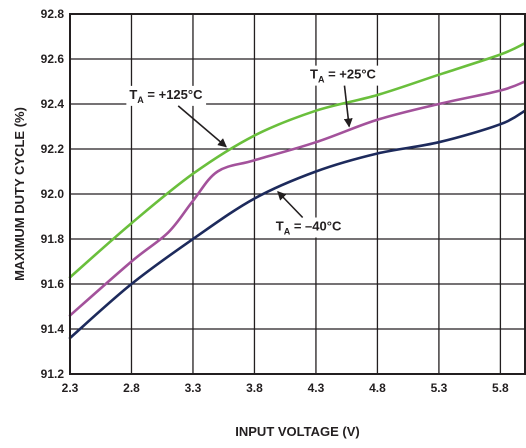 Image resolution: width=526 pixels, height=448 pixels. I want to click on x-tick-label: 2.8, so click(131, 388).